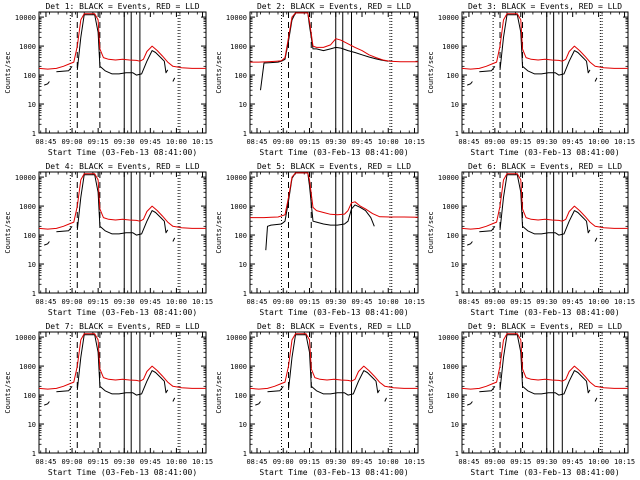 This screenshot has width=640, height=480. I want to click on panel-title: Det 4: BLACK = Events, RED = LLD, so click(122, 166).